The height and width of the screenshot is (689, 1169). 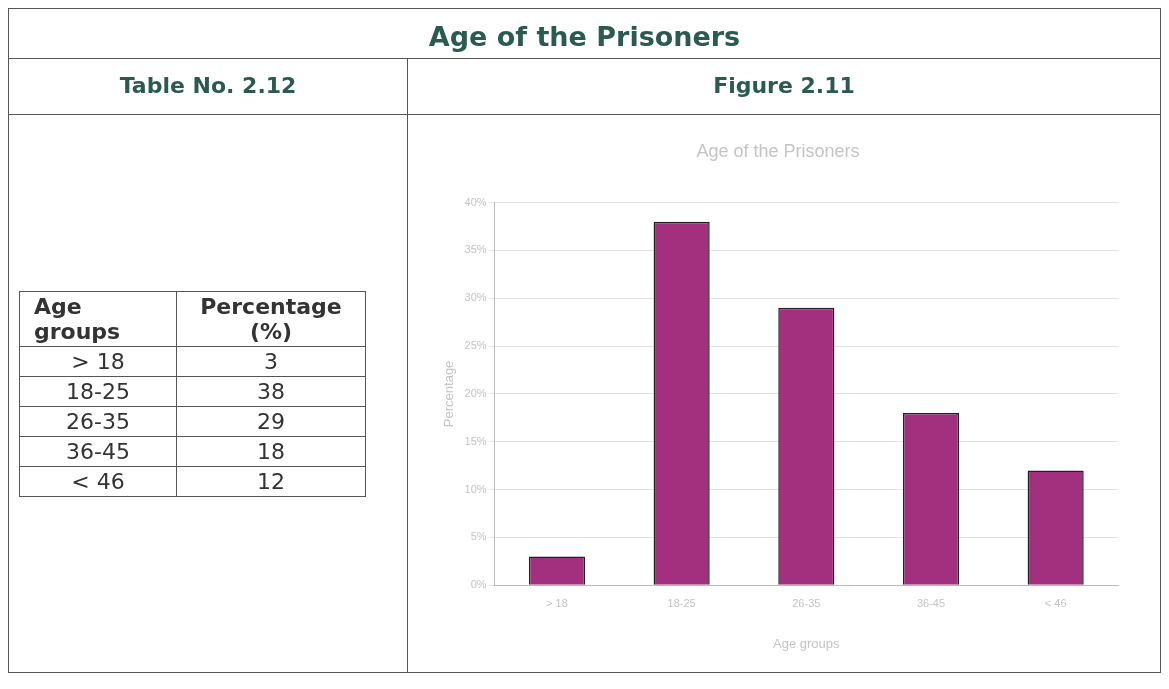 What do you see at coordinates (98, 318) in the screenshot?
I see `text: Age groups` at bounding box center [98, 318].